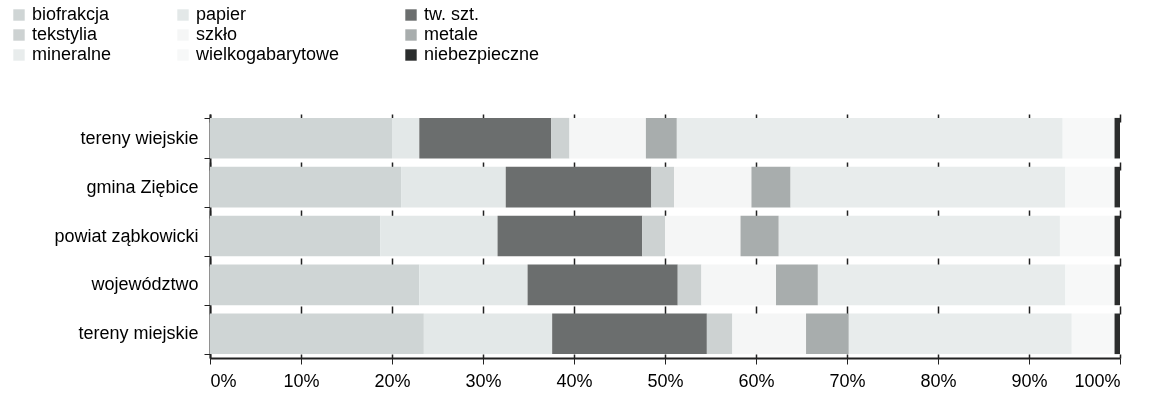 This screenshot has width=1170, height=412. Describe the element at coordinates (217, 34) in the screenshot. I see `legend-label: szkło` at that location.